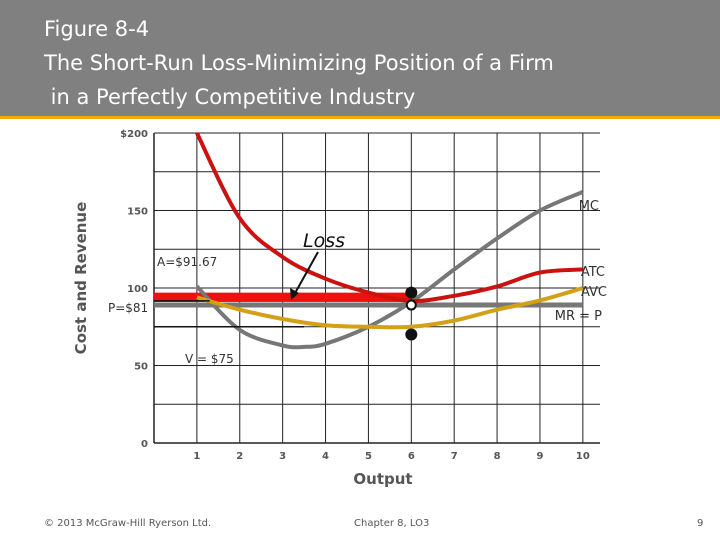 This screenshot has height=540, width=720. I want to click on x-tick-label: 3, so click(282, 456).